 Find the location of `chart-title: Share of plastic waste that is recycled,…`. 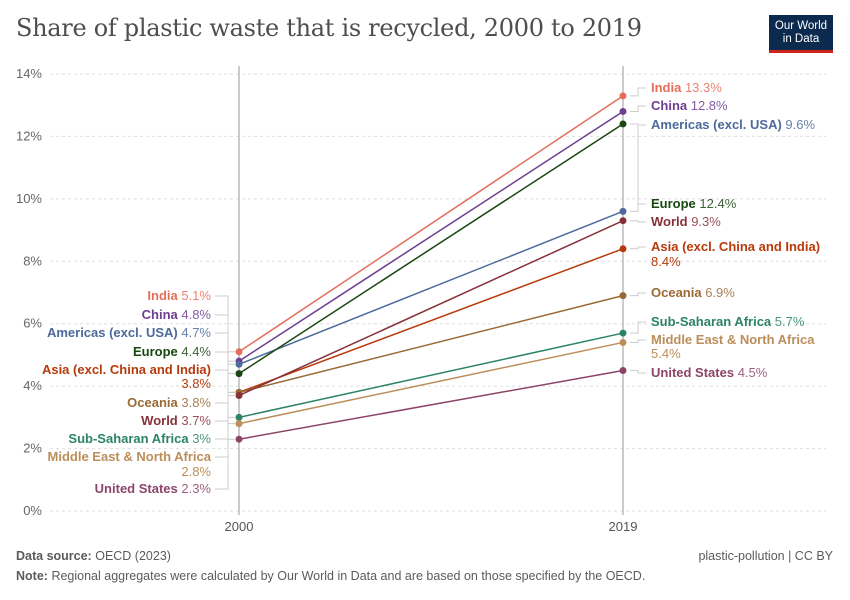

chart-title: Share of plastic waste that is recycled,… is located at coordinates (329, 28).